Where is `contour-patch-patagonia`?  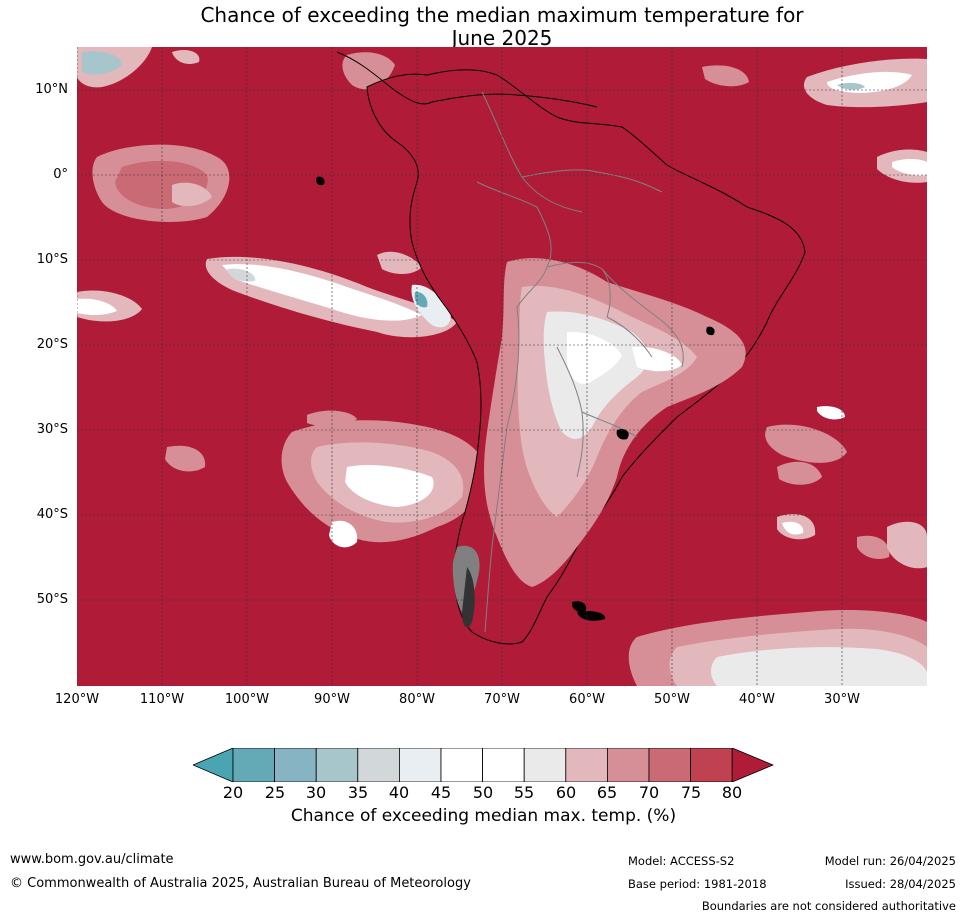
contour-patch-patagonia is located at coordinates (466, 586).